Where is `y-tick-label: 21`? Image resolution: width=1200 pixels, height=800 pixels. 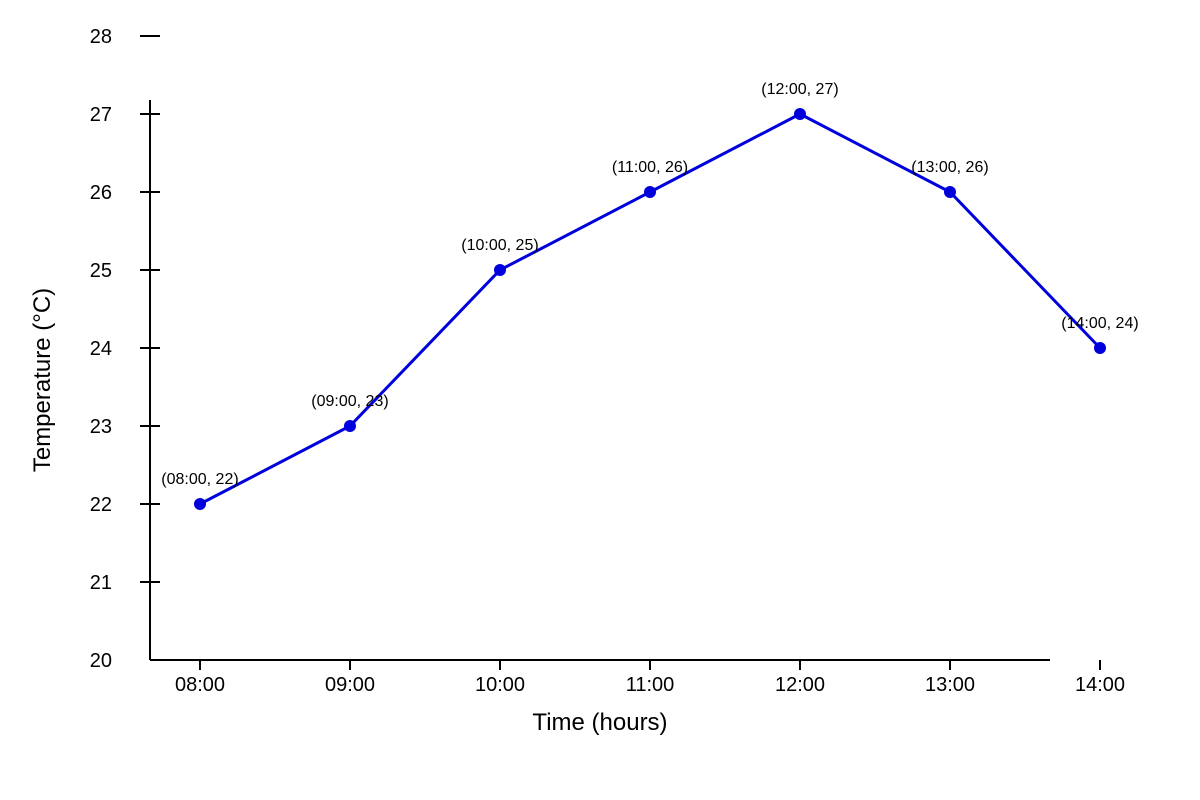 y-tick-label: 21 is located at coordinates (101, 583).